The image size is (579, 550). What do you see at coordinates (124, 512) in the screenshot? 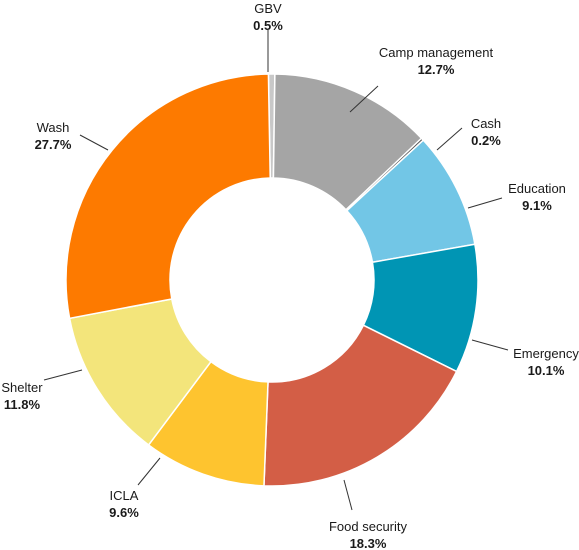
I see `slice-value-icla: 9.6%` at bounding box center [124, 512].